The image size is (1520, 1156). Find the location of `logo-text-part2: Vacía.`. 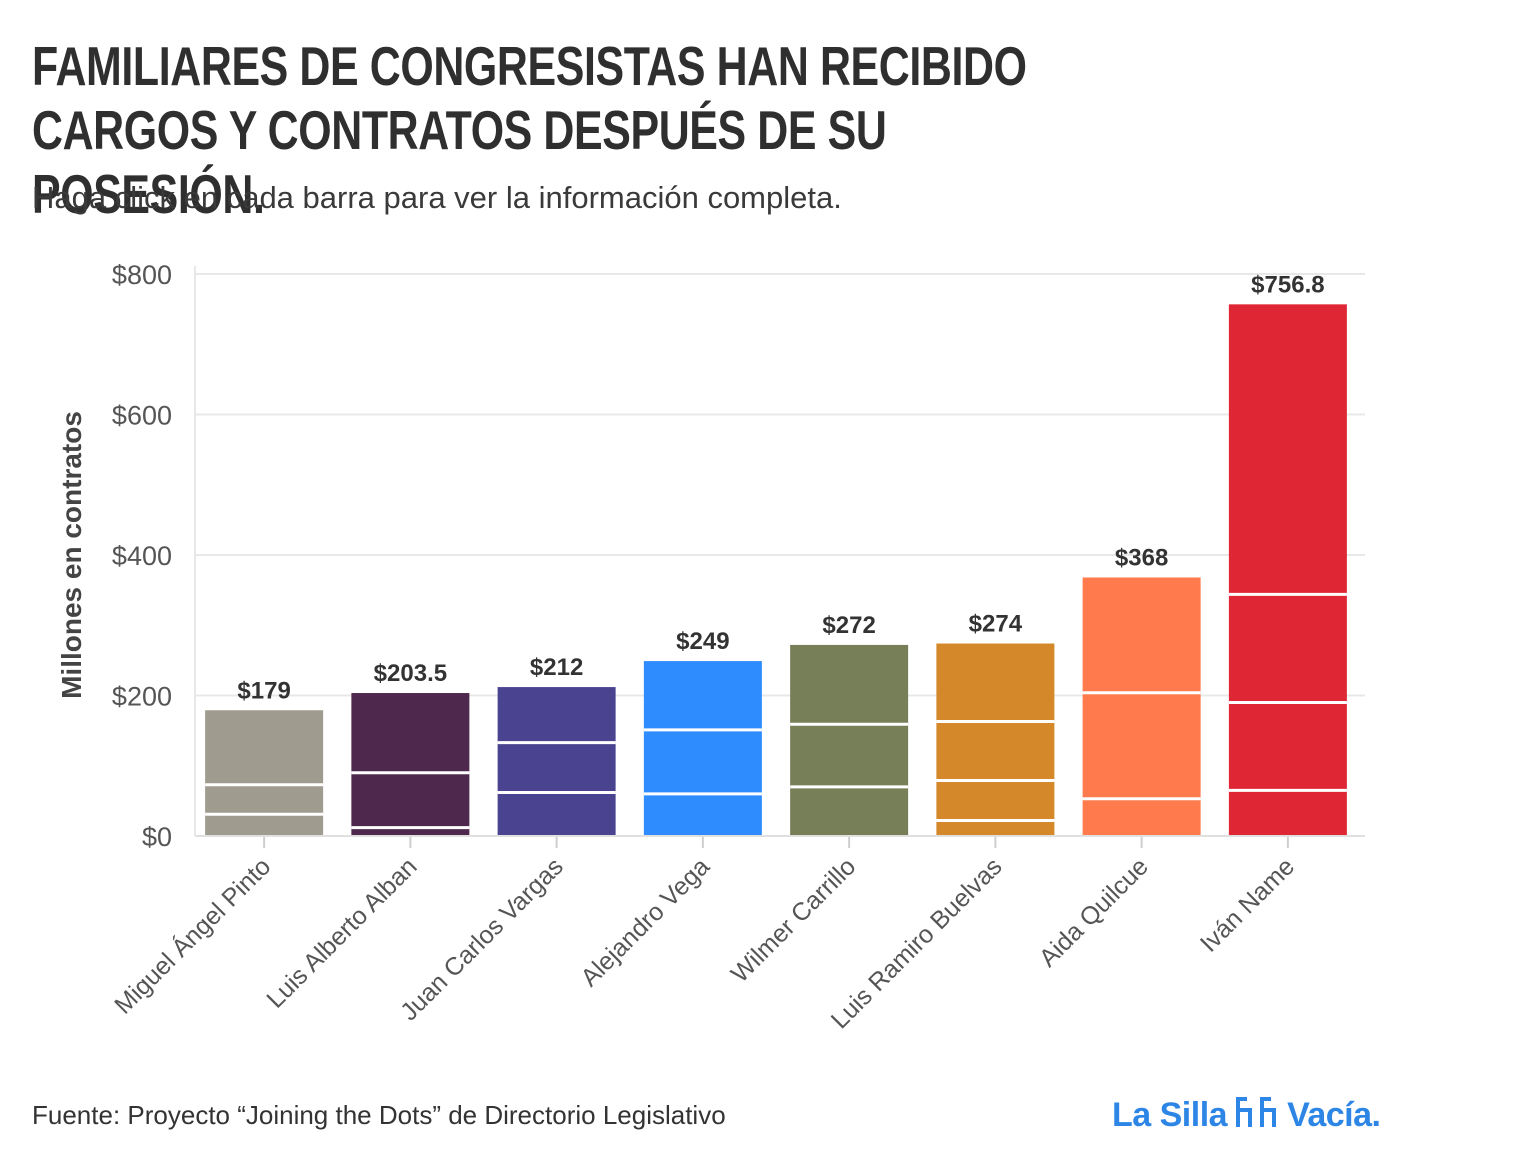

logo-text-part2: Vacía. is located at coordinates (1334, 1115).